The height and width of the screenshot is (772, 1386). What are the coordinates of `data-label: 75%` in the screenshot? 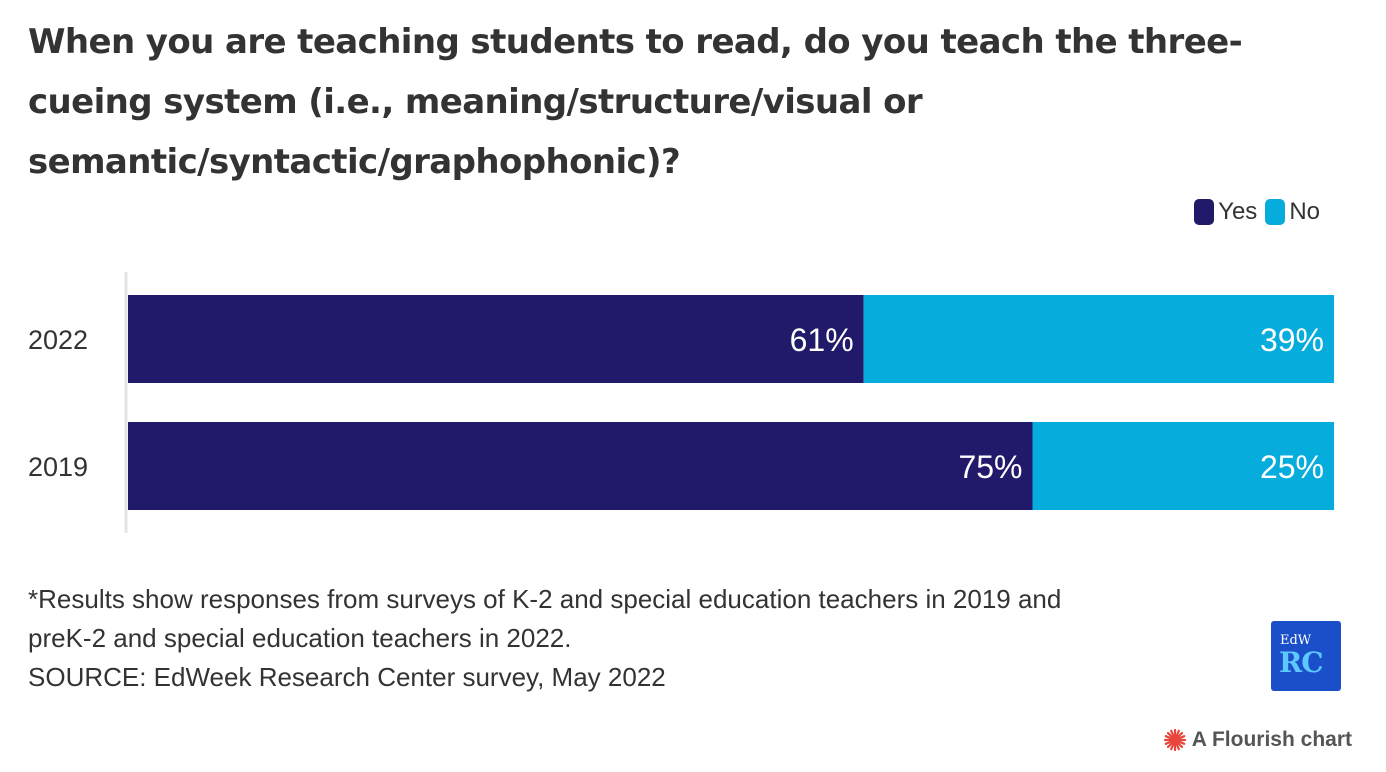 It's located at (990, 467).